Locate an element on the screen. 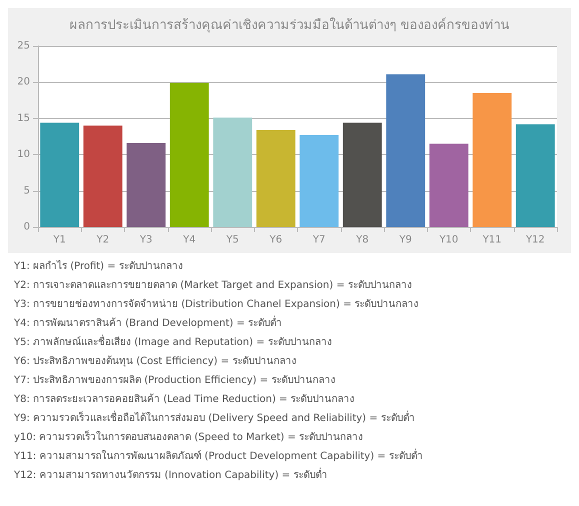 The image size is (579, 506). x-tick-label: Y1 is located at coordinates (59, 240).